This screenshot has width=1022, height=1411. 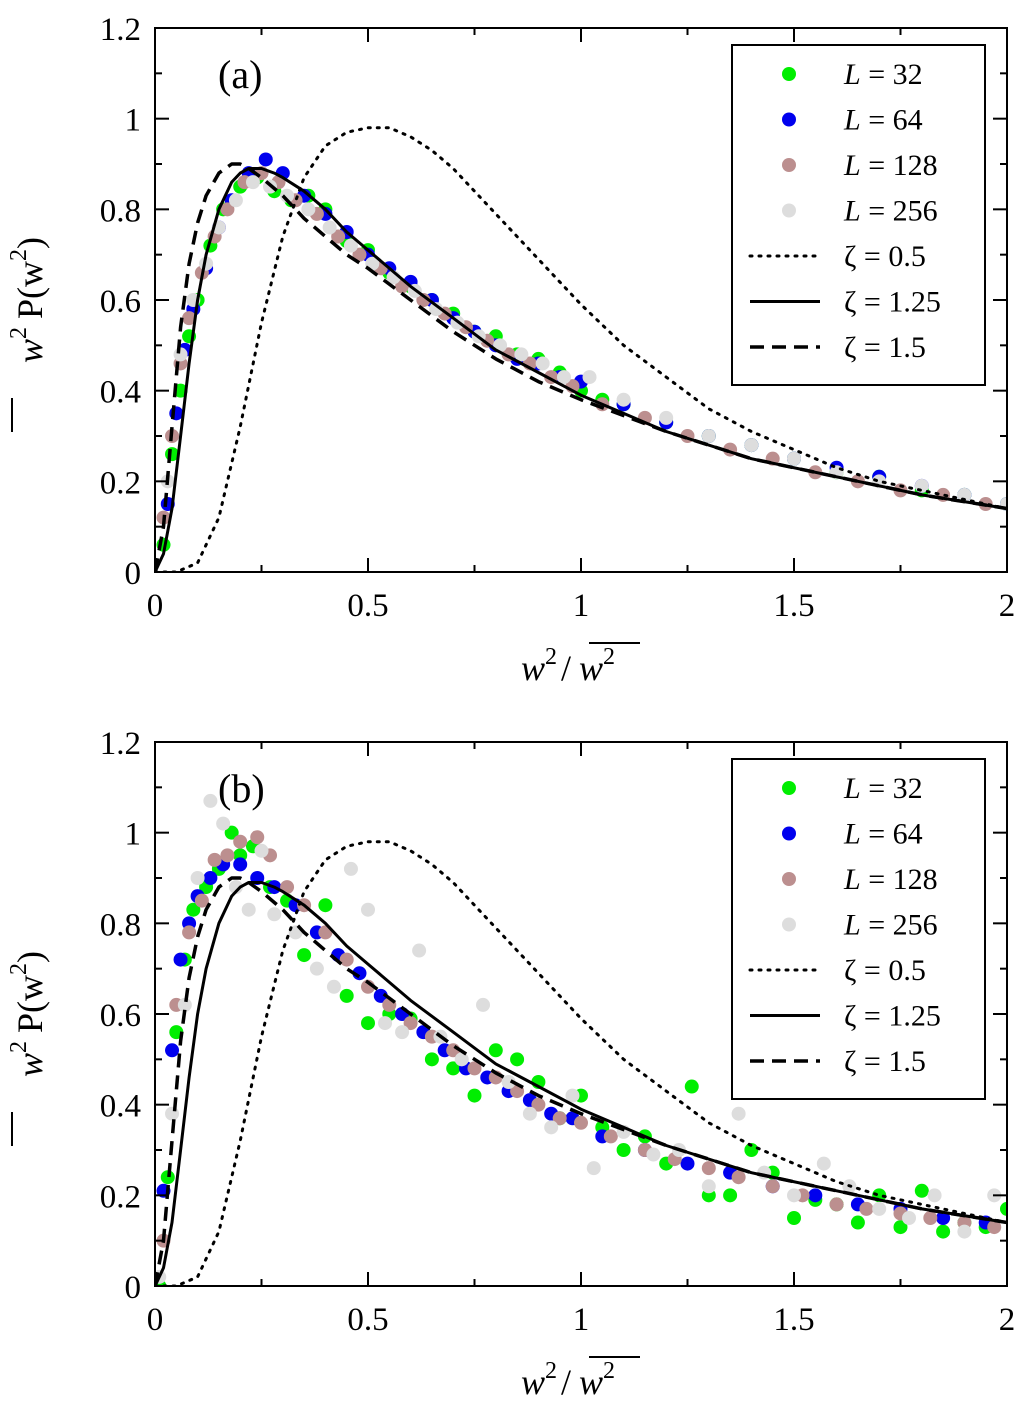 I want to click on x-label-num: w, so click(x=533, y=1382).